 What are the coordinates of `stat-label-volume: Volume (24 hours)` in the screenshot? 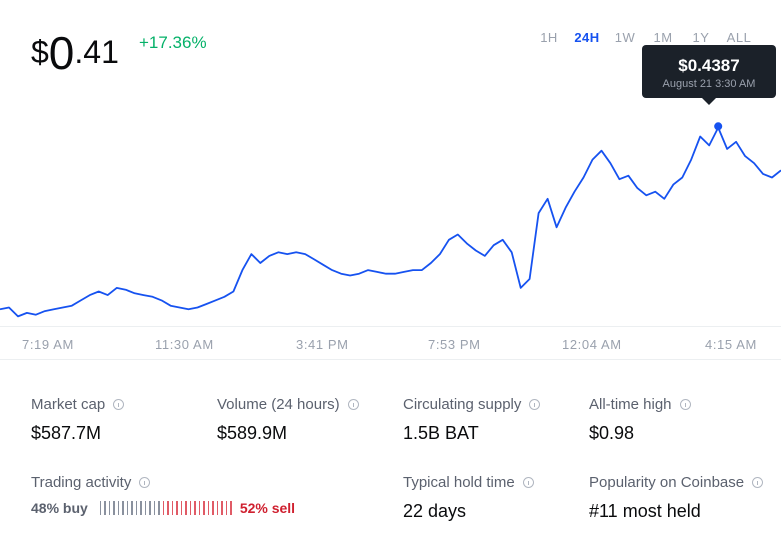 It's located at (288, 404).